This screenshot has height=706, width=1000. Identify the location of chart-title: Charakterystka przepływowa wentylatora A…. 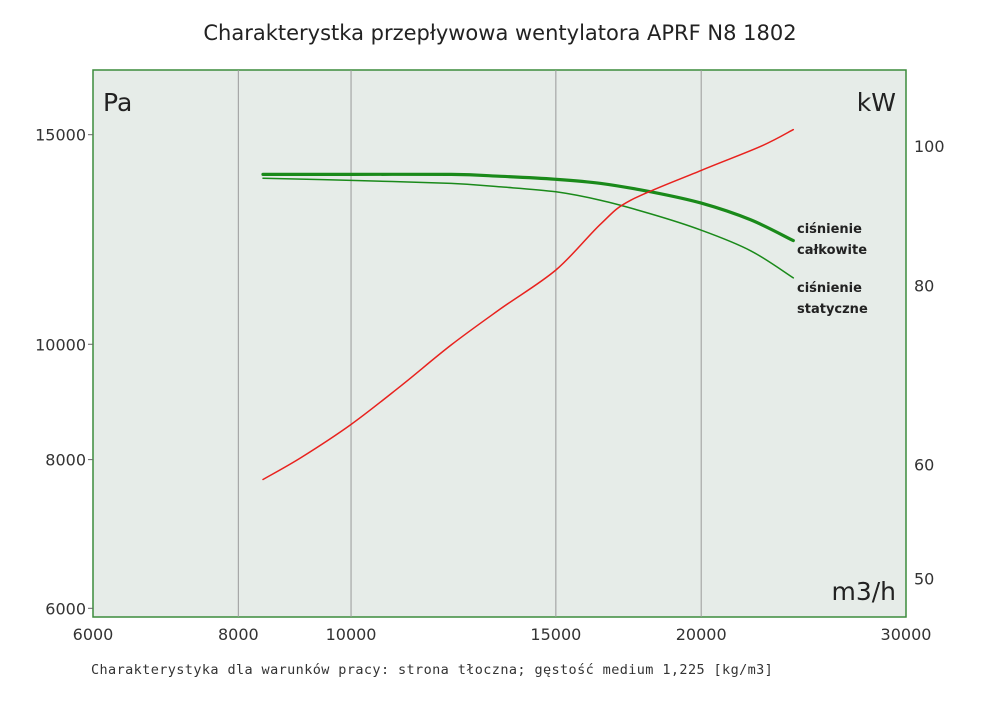
(499, 33).